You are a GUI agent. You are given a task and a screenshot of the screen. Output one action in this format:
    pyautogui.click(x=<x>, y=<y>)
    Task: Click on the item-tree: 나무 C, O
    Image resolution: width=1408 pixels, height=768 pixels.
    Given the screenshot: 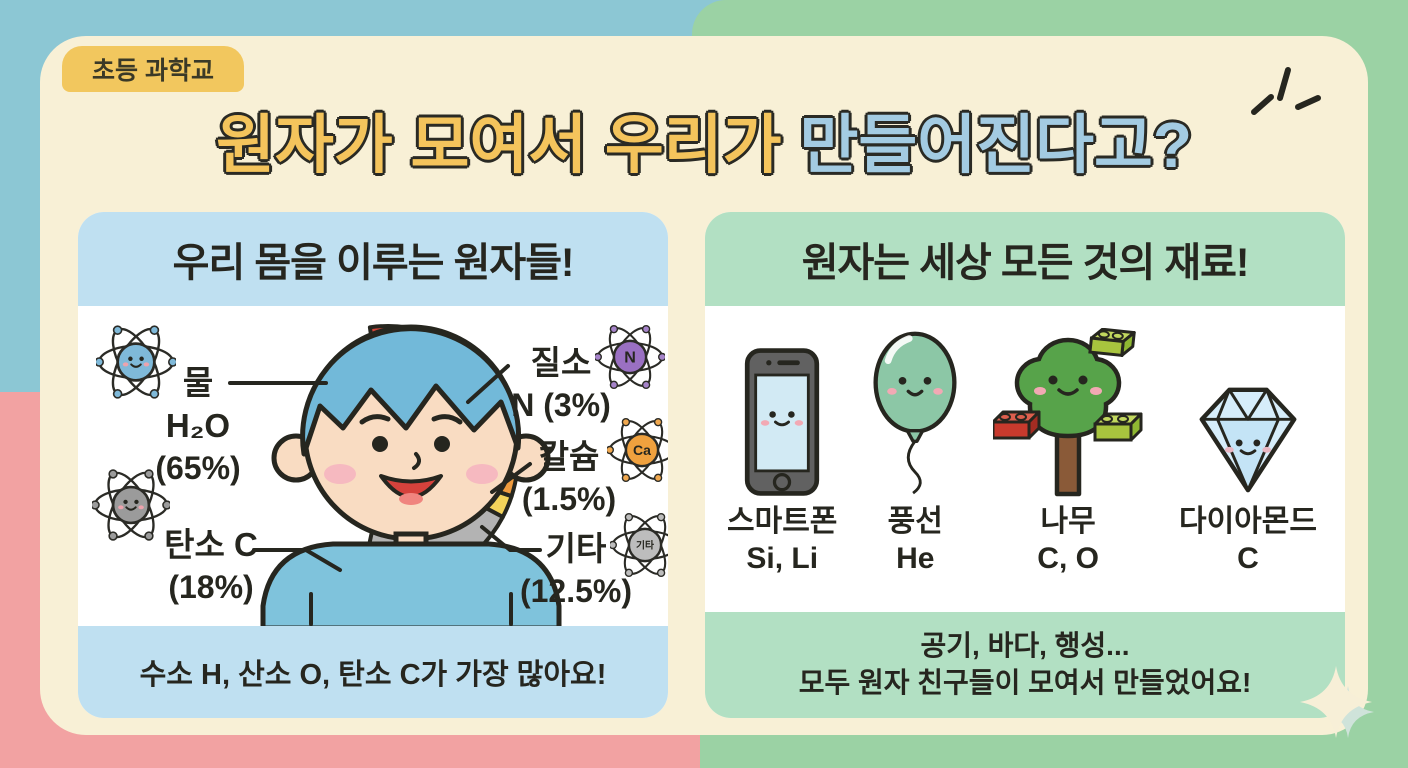 What is the action you would take?
    pyautogui.click(x=1068, y=459)
    